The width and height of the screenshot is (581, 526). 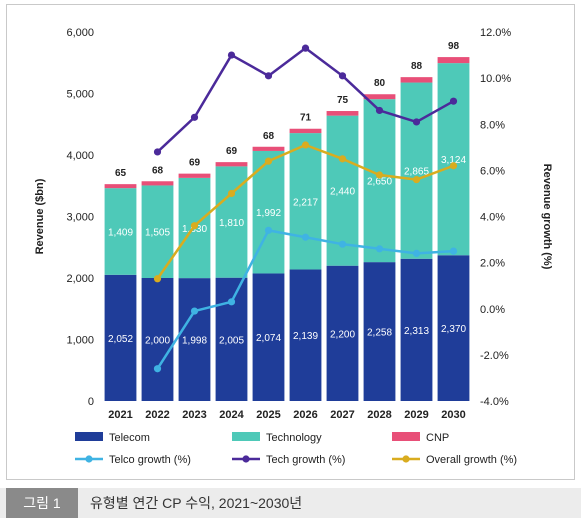 What do you see at coordinates (492, 171) in the screenshot?
I see `y-right-tick-label: 6.0%` at bounding box center [492, 171].